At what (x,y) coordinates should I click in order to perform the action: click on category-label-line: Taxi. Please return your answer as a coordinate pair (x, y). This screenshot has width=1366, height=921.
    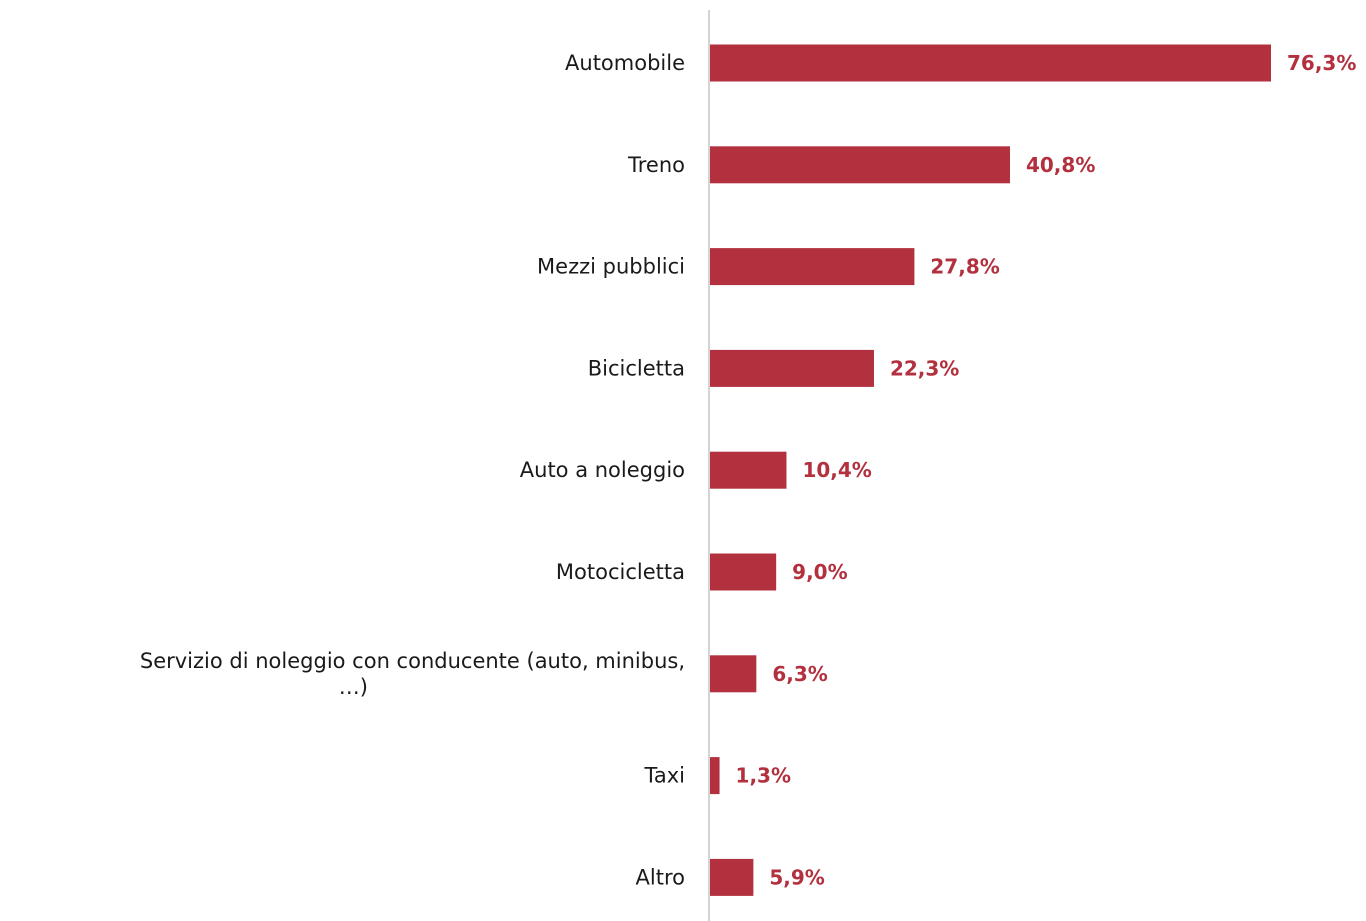
    Looking at the image, I should click on (664, 776).